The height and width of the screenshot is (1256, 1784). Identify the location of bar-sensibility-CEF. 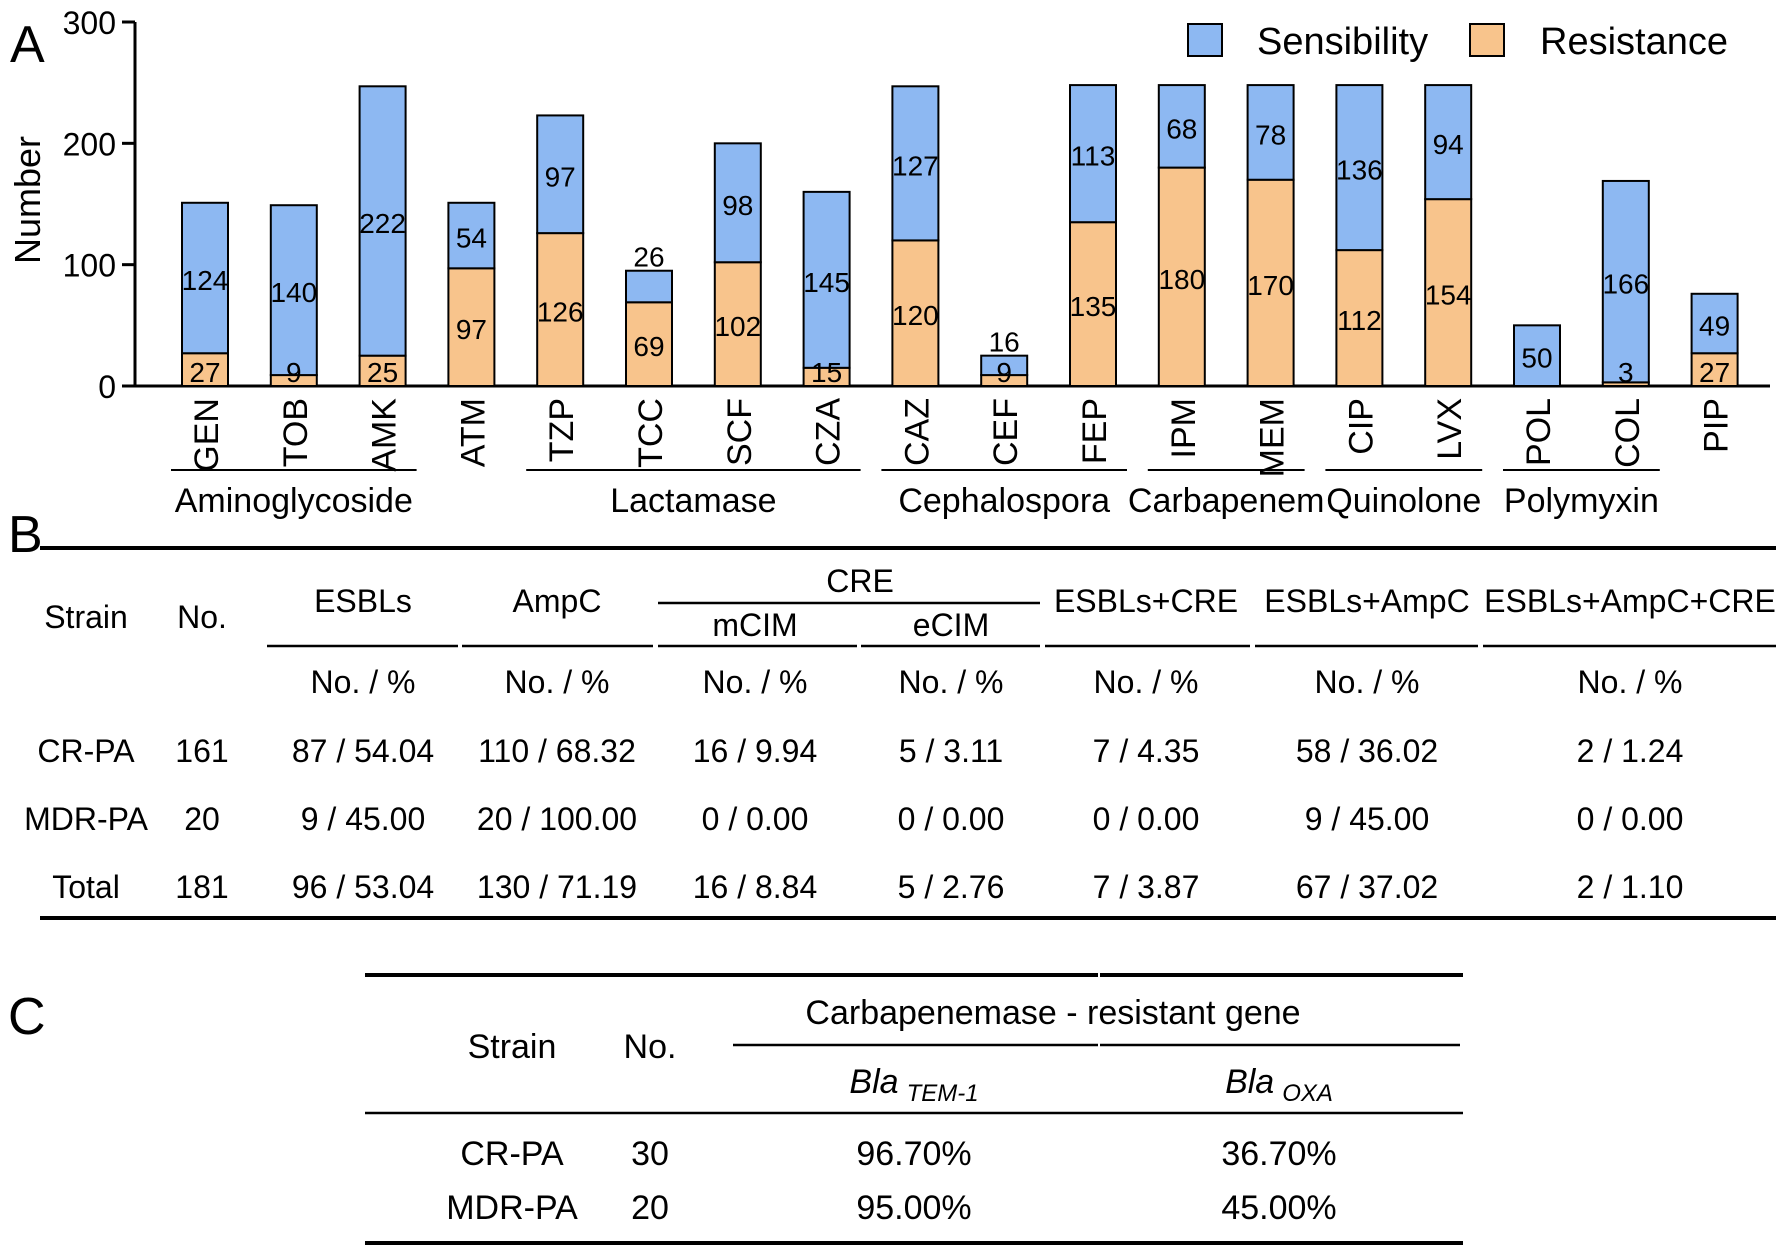
(1004, 365).